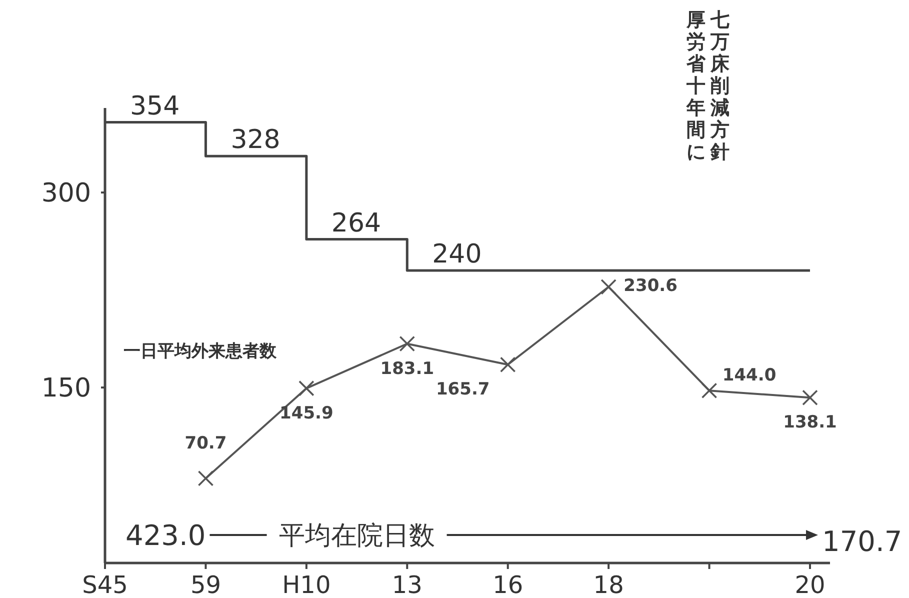 The height and width of the screenshot is (598, 909). Describe the element at coordinates (66, 389) in the screenshot. I see `y-tick-label: 150` at that location.